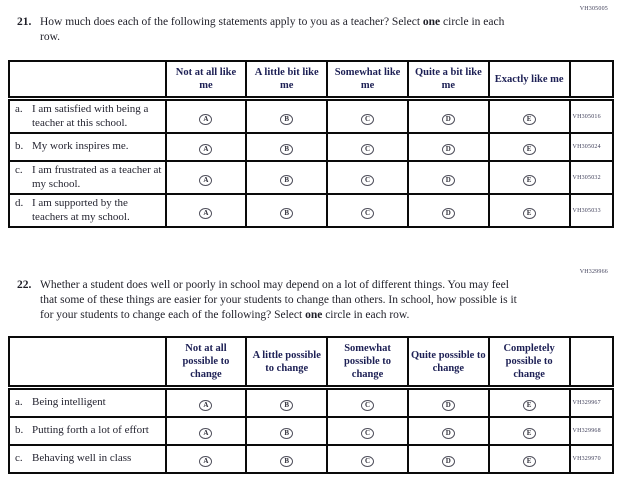 This screenshot has width=621, height=502. What do you see at coordinates (593, 9) in the screenshot?
I see `question-21-accession-code: VH305005` at bounding box center [593, 9].